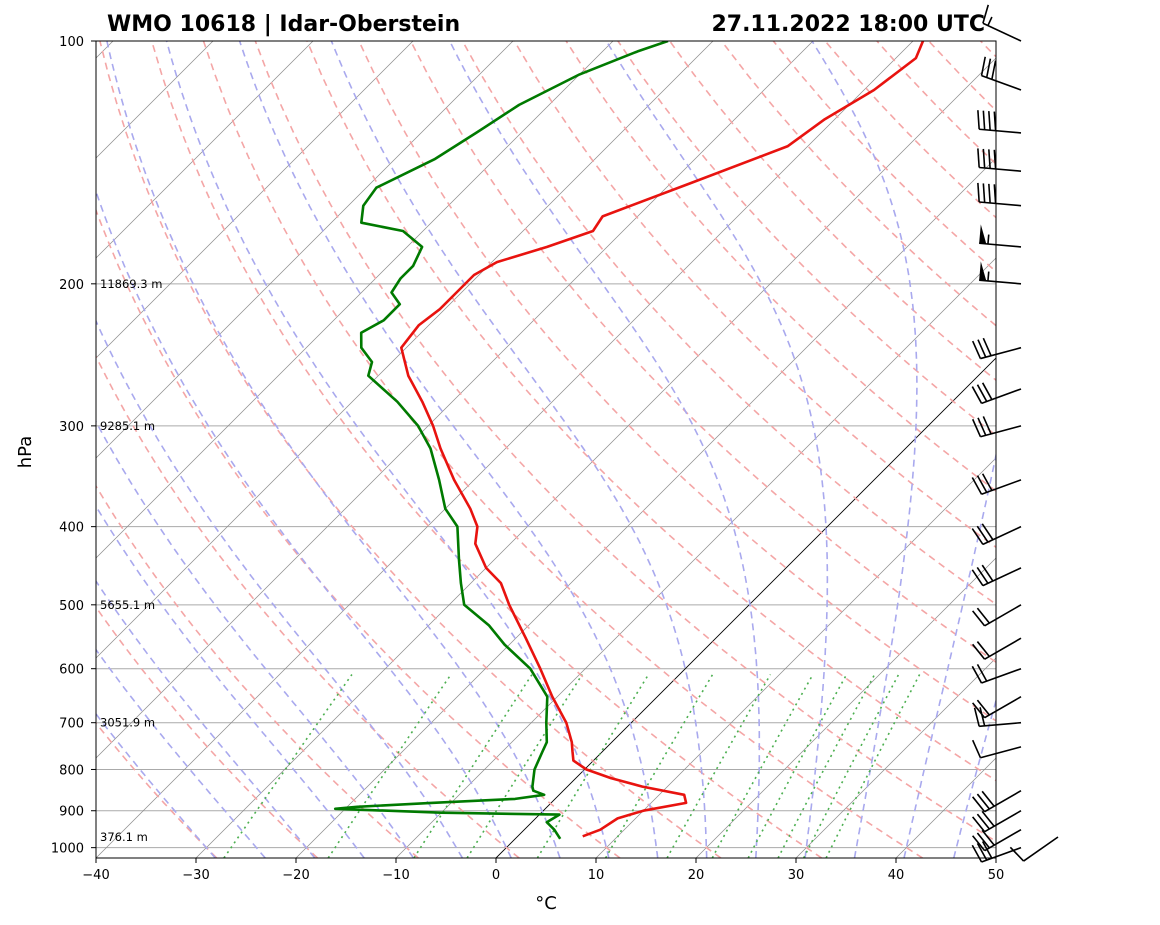 Image resolution: width=1160 pixels, height=925 pixels. Describe the element at coordinates (131, 560) in the screenshot. I see `height-labels: 376.1 m 3051.9 m 5655.1 m 9285.1 m 11869.3 m` at that location.